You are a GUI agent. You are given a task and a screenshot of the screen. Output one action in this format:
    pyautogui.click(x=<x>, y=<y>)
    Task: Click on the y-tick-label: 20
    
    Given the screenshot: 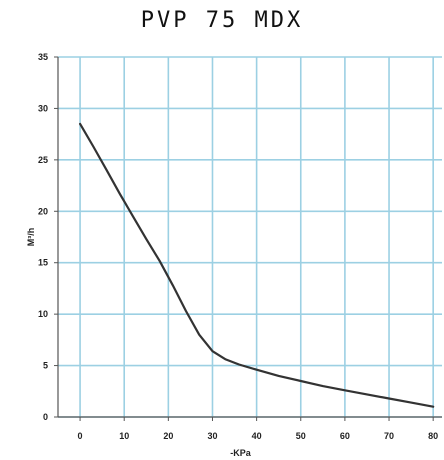 What is the action you would take?
    pyautogui.click(x=43, y=211)
    